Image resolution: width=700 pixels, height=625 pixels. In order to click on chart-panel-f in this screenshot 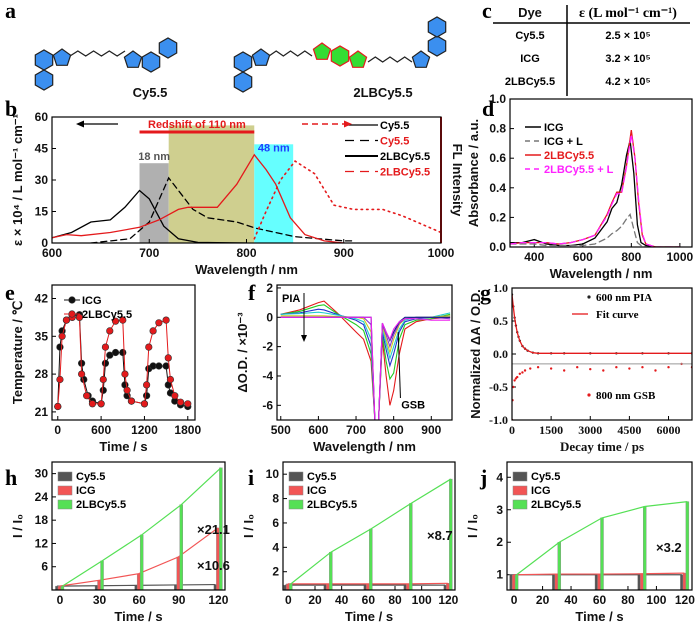, I will do `click(364, 352)`.